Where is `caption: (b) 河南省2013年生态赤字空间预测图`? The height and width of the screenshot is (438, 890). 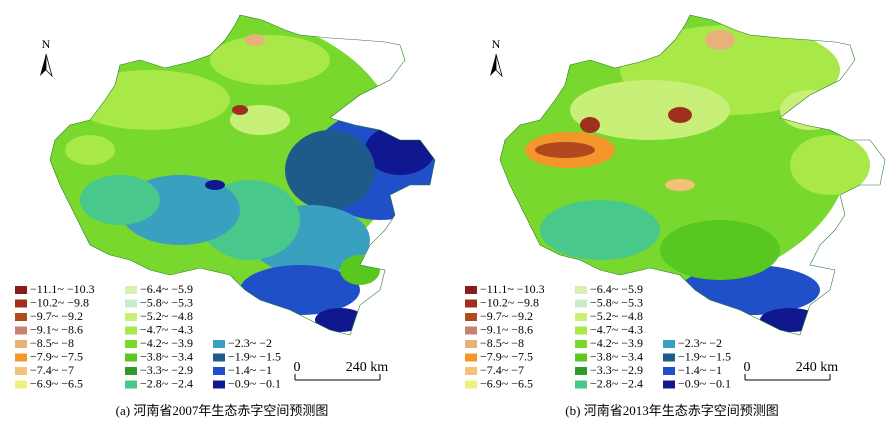 caption: (b) 河南省2013年生态赤字空间预测图 is located at coordinates (671, 410).